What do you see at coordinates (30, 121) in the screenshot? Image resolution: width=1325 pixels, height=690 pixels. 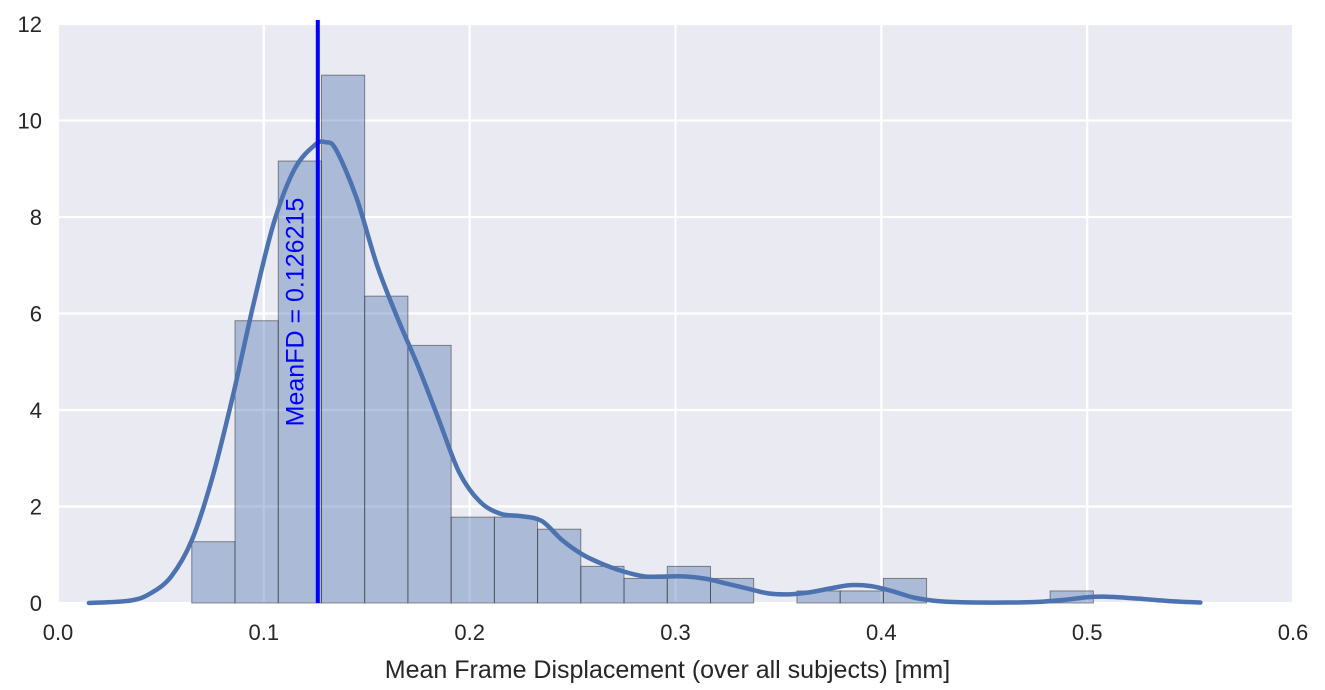 I see `y-tick-label: 10` at bounding box center [30, 121].